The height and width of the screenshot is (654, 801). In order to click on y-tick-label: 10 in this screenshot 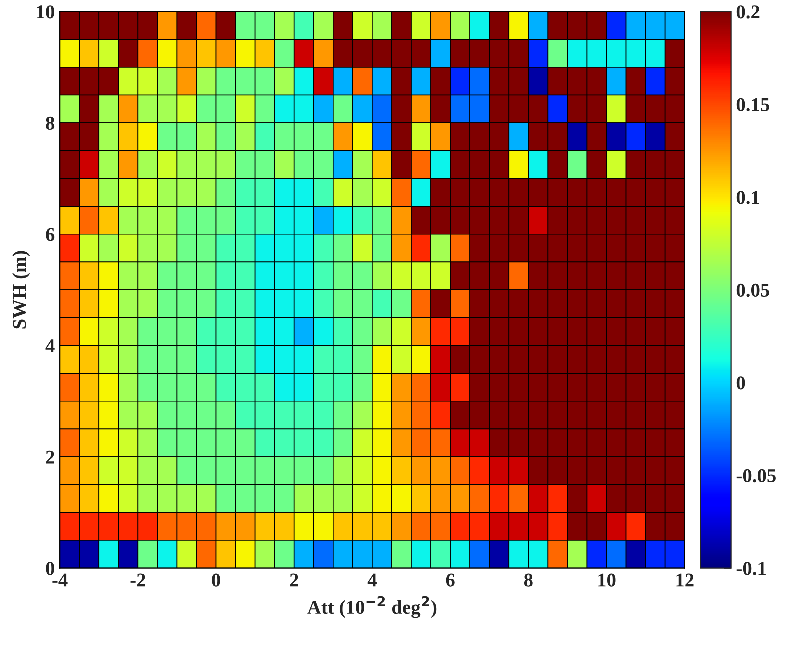, I will do `click(45, 12)`.